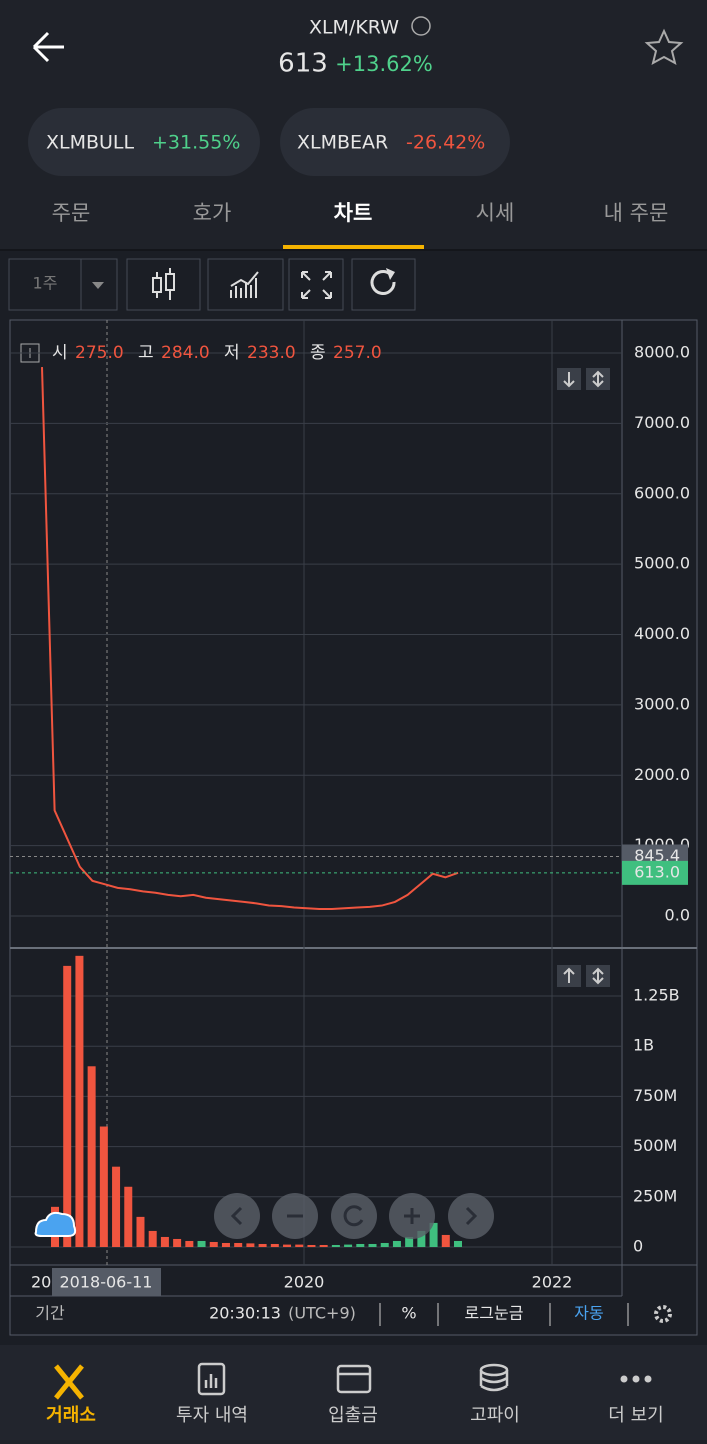 The image size is (707, 1444). What do you see at coordinates (357, 353) in the screenshot?
I see `ohlc-value: 257.0` at bounding box center [357, 353].